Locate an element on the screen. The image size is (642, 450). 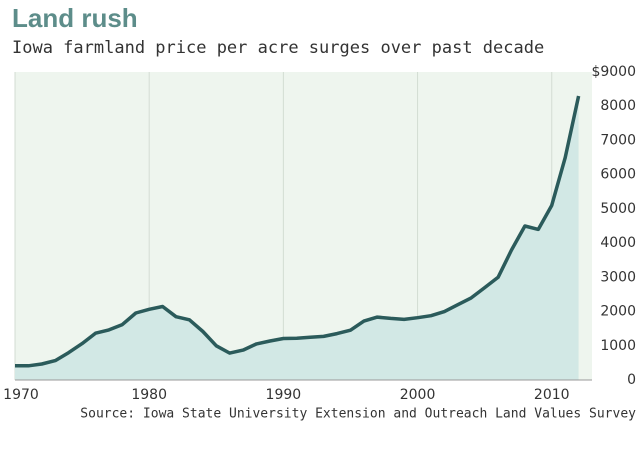
x-tick-label: 2000 is located at coordinates (418, 395).